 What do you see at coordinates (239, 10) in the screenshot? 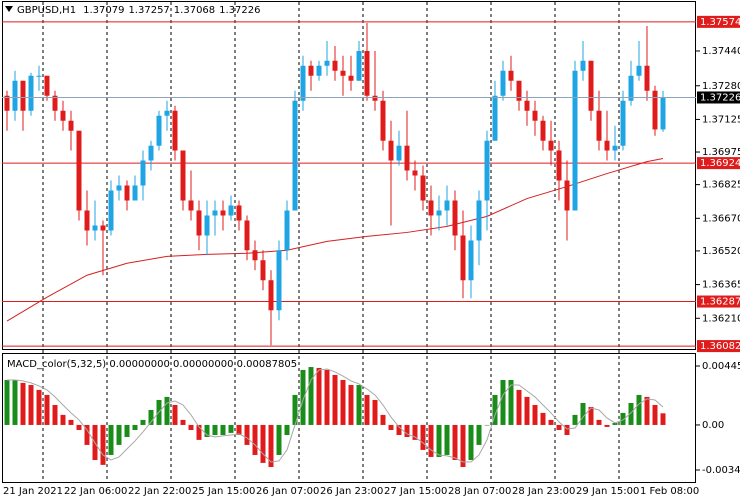
I see `header-value: 1.37226` at bounding box center [239, 10].